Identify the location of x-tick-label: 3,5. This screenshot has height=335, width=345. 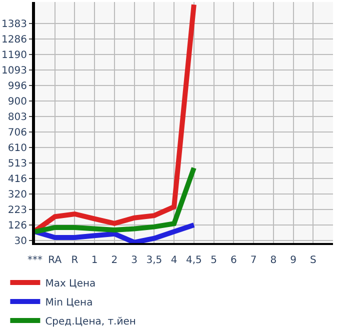
(154, 260).